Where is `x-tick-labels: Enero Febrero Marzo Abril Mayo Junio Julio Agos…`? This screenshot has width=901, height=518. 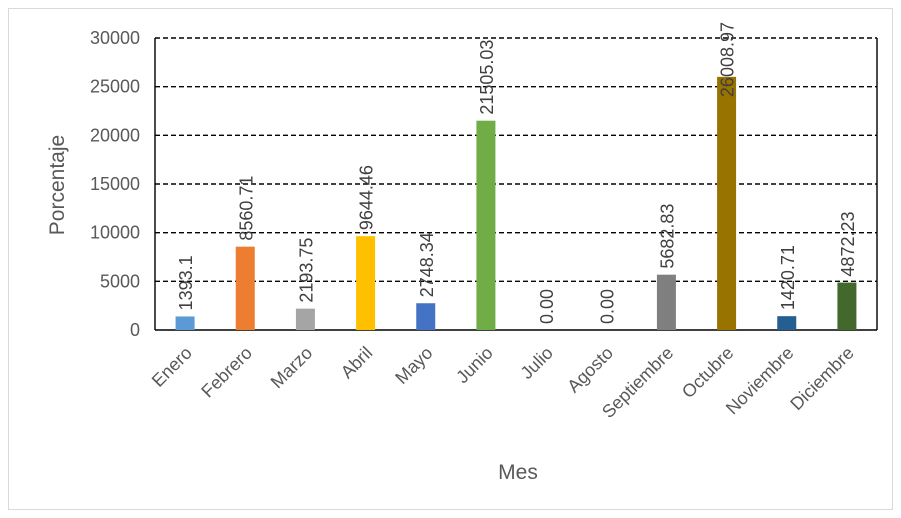 x-tick-labels: Enero Febrero Marzo Abril Mayo Junio Julio Agos… is located at coordinates (503, 382).